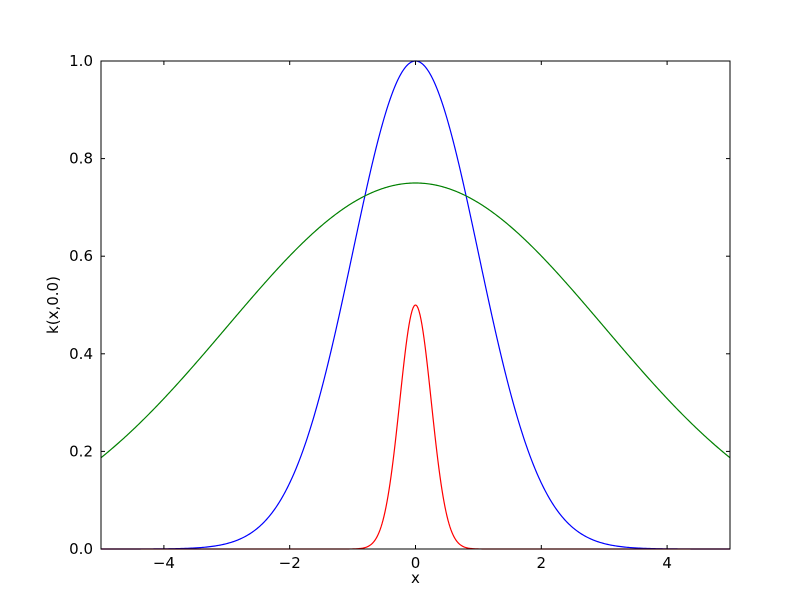 Image resolution: width=812 pixels, height=616 pixels. Describe the element at coordinates (53, 305) in the screenshot. I see `y-axis-label: k(x,0.0)` at that location.